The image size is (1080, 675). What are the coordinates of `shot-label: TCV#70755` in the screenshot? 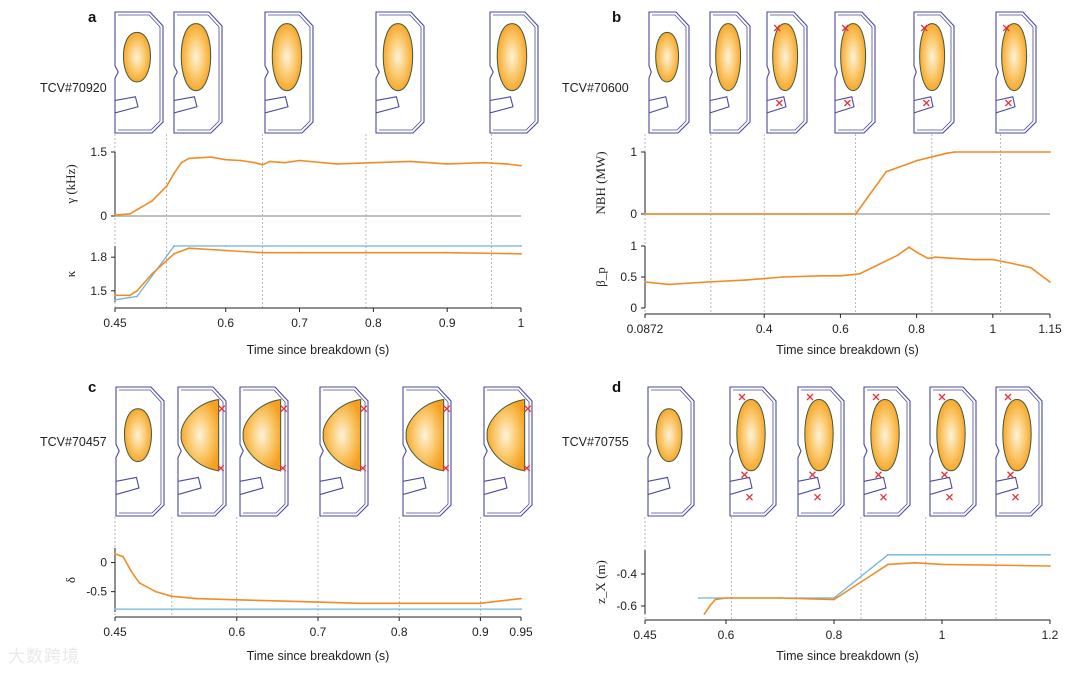 It's located at (595, 442).